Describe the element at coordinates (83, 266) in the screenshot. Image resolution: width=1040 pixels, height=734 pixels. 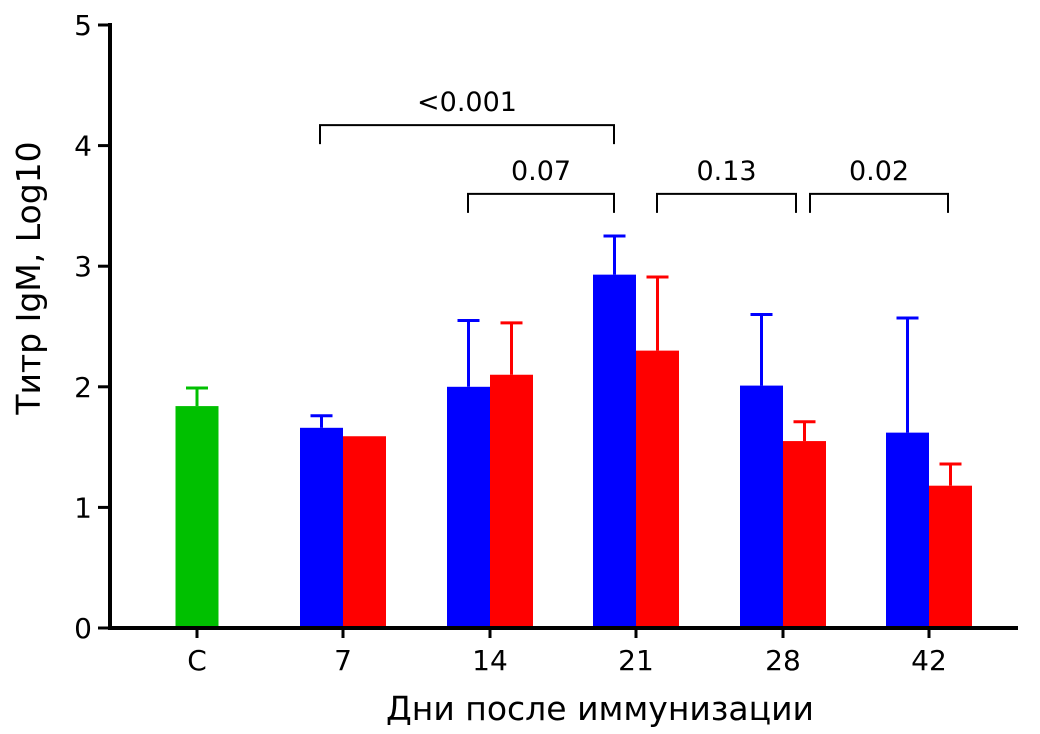
I see `y-tick-label: 3` at that location.